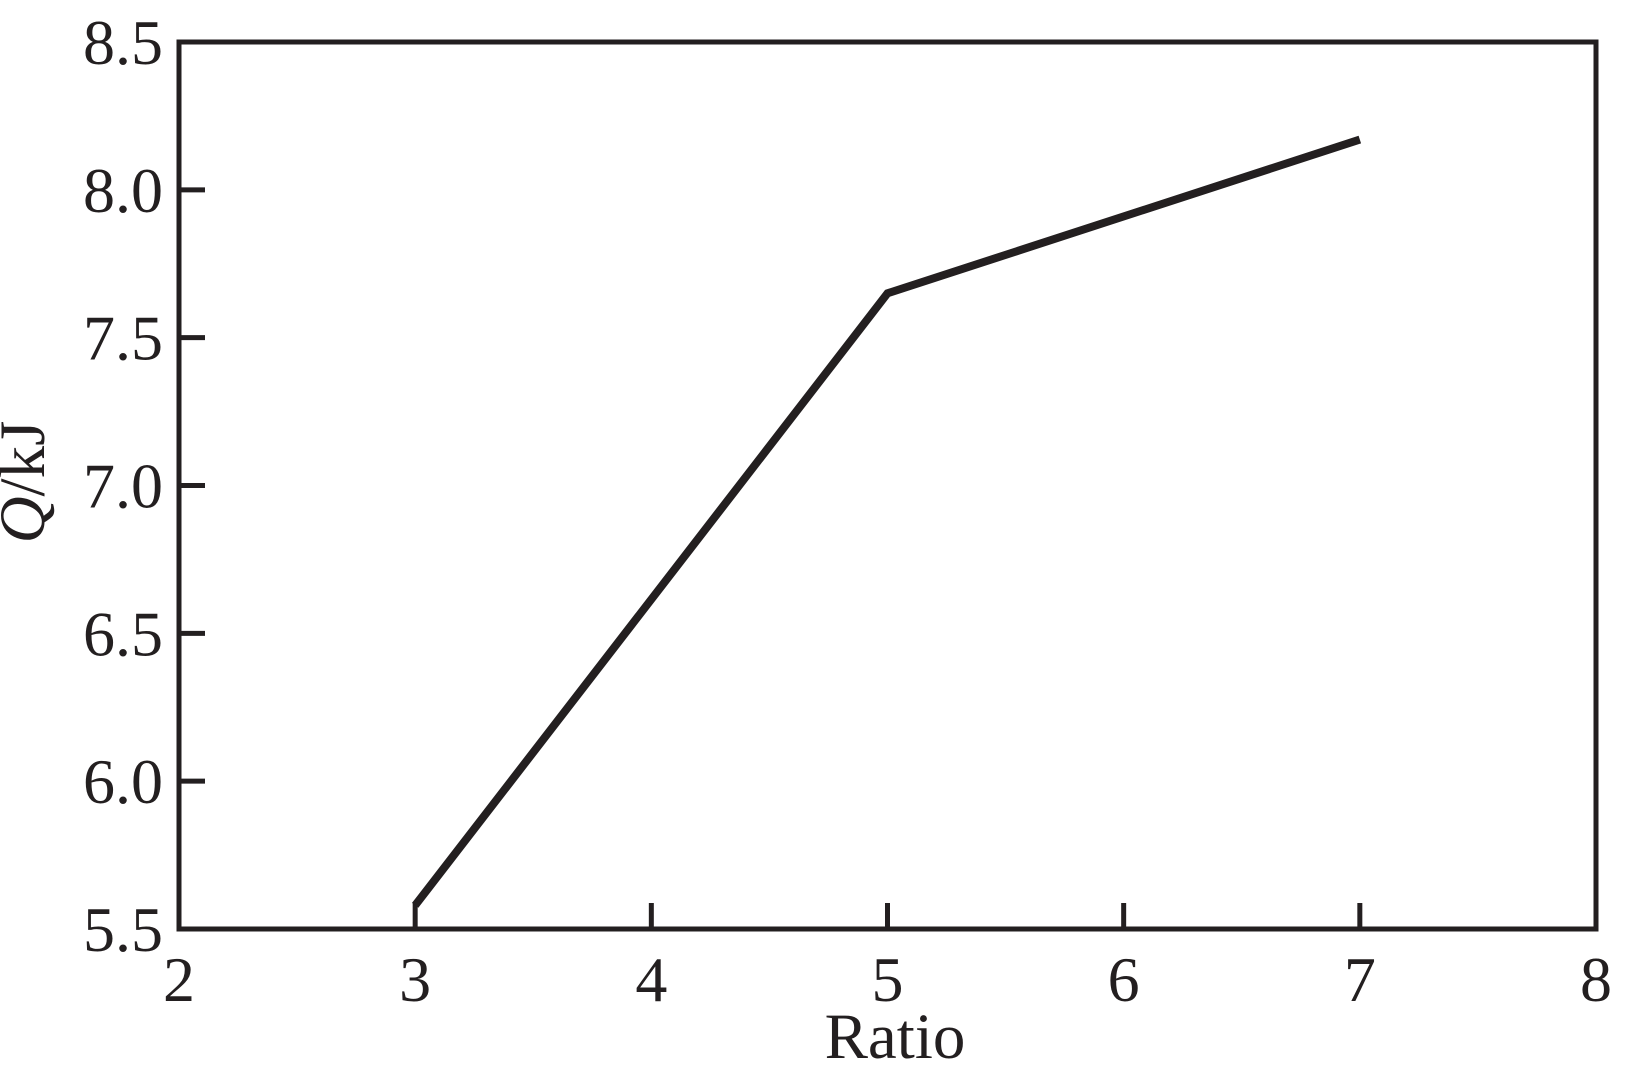  What do you see at coordinates (123, 633) in the screenshot?
I see `y-tick-label: 6.5` at bounding box center [123, 633].